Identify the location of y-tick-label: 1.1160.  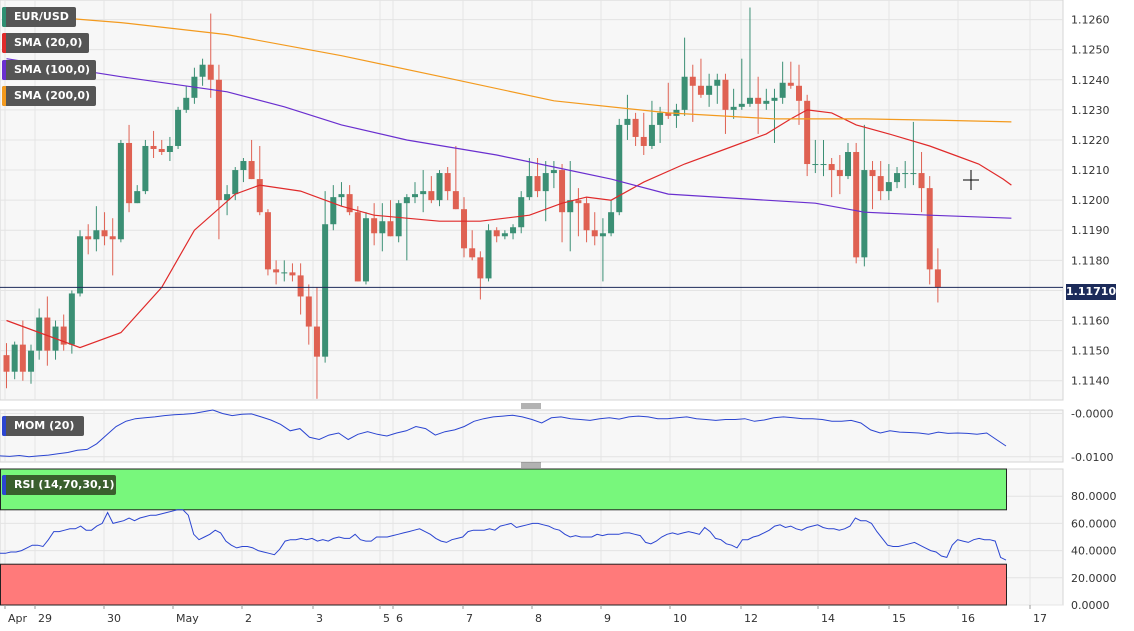
(1090, 321).